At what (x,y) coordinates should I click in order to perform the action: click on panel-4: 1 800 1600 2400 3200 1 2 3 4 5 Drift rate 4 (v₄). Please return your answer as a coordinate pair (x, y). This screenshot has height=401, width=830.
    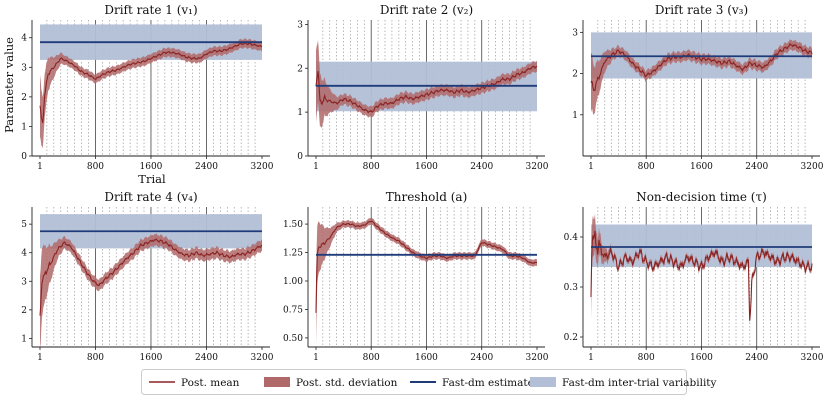
    Looking at the image, I should click on (147, 276).